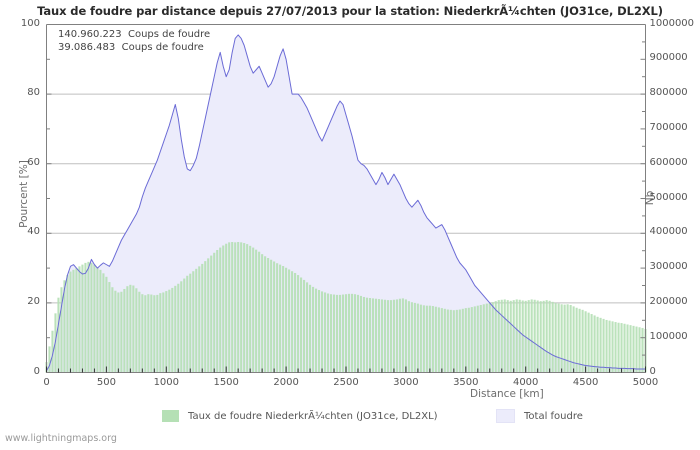 Image resolution: width=700 pixels, height=450 pixels. Describe the element at coordinates (406, 382) in the screenshot. I see `x-tick-3000: 3000` at that location.